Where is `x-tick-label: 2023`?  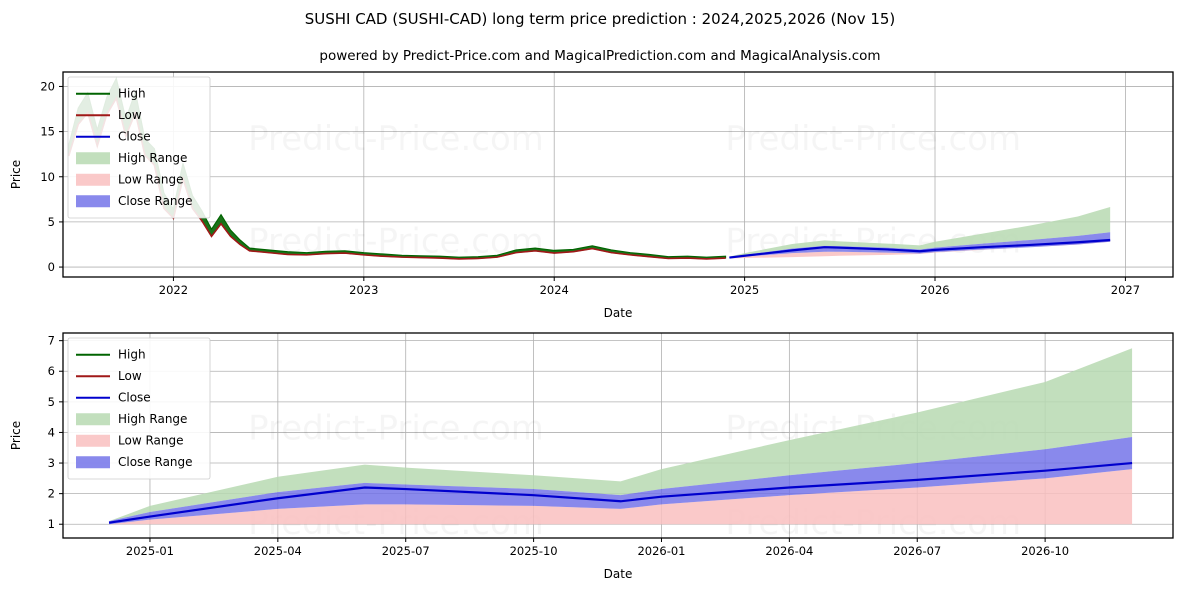 x-tick-label: 2023 is located at coordinates (363, 290).